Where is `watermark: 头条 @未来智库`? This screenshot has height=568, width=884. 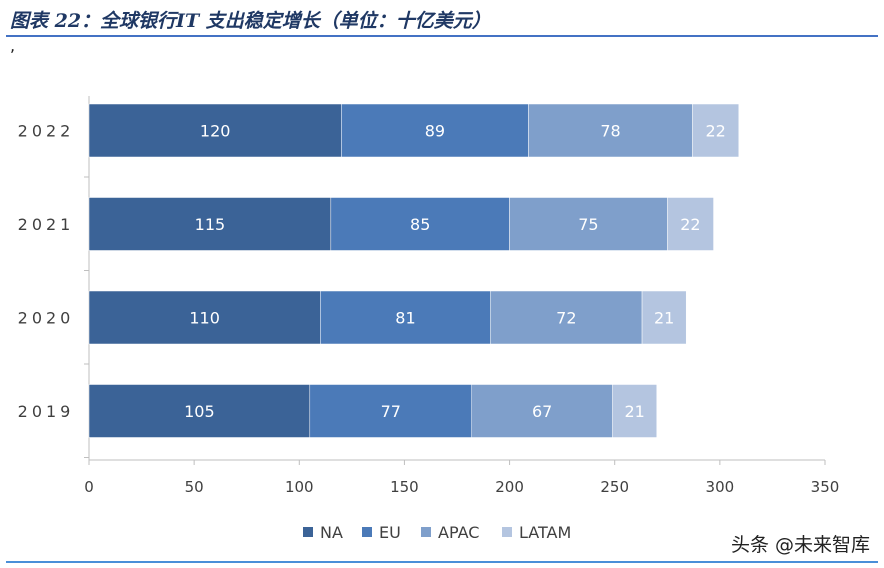 watermark: 头条 @未来智库 is located at coordinates (800, 545).